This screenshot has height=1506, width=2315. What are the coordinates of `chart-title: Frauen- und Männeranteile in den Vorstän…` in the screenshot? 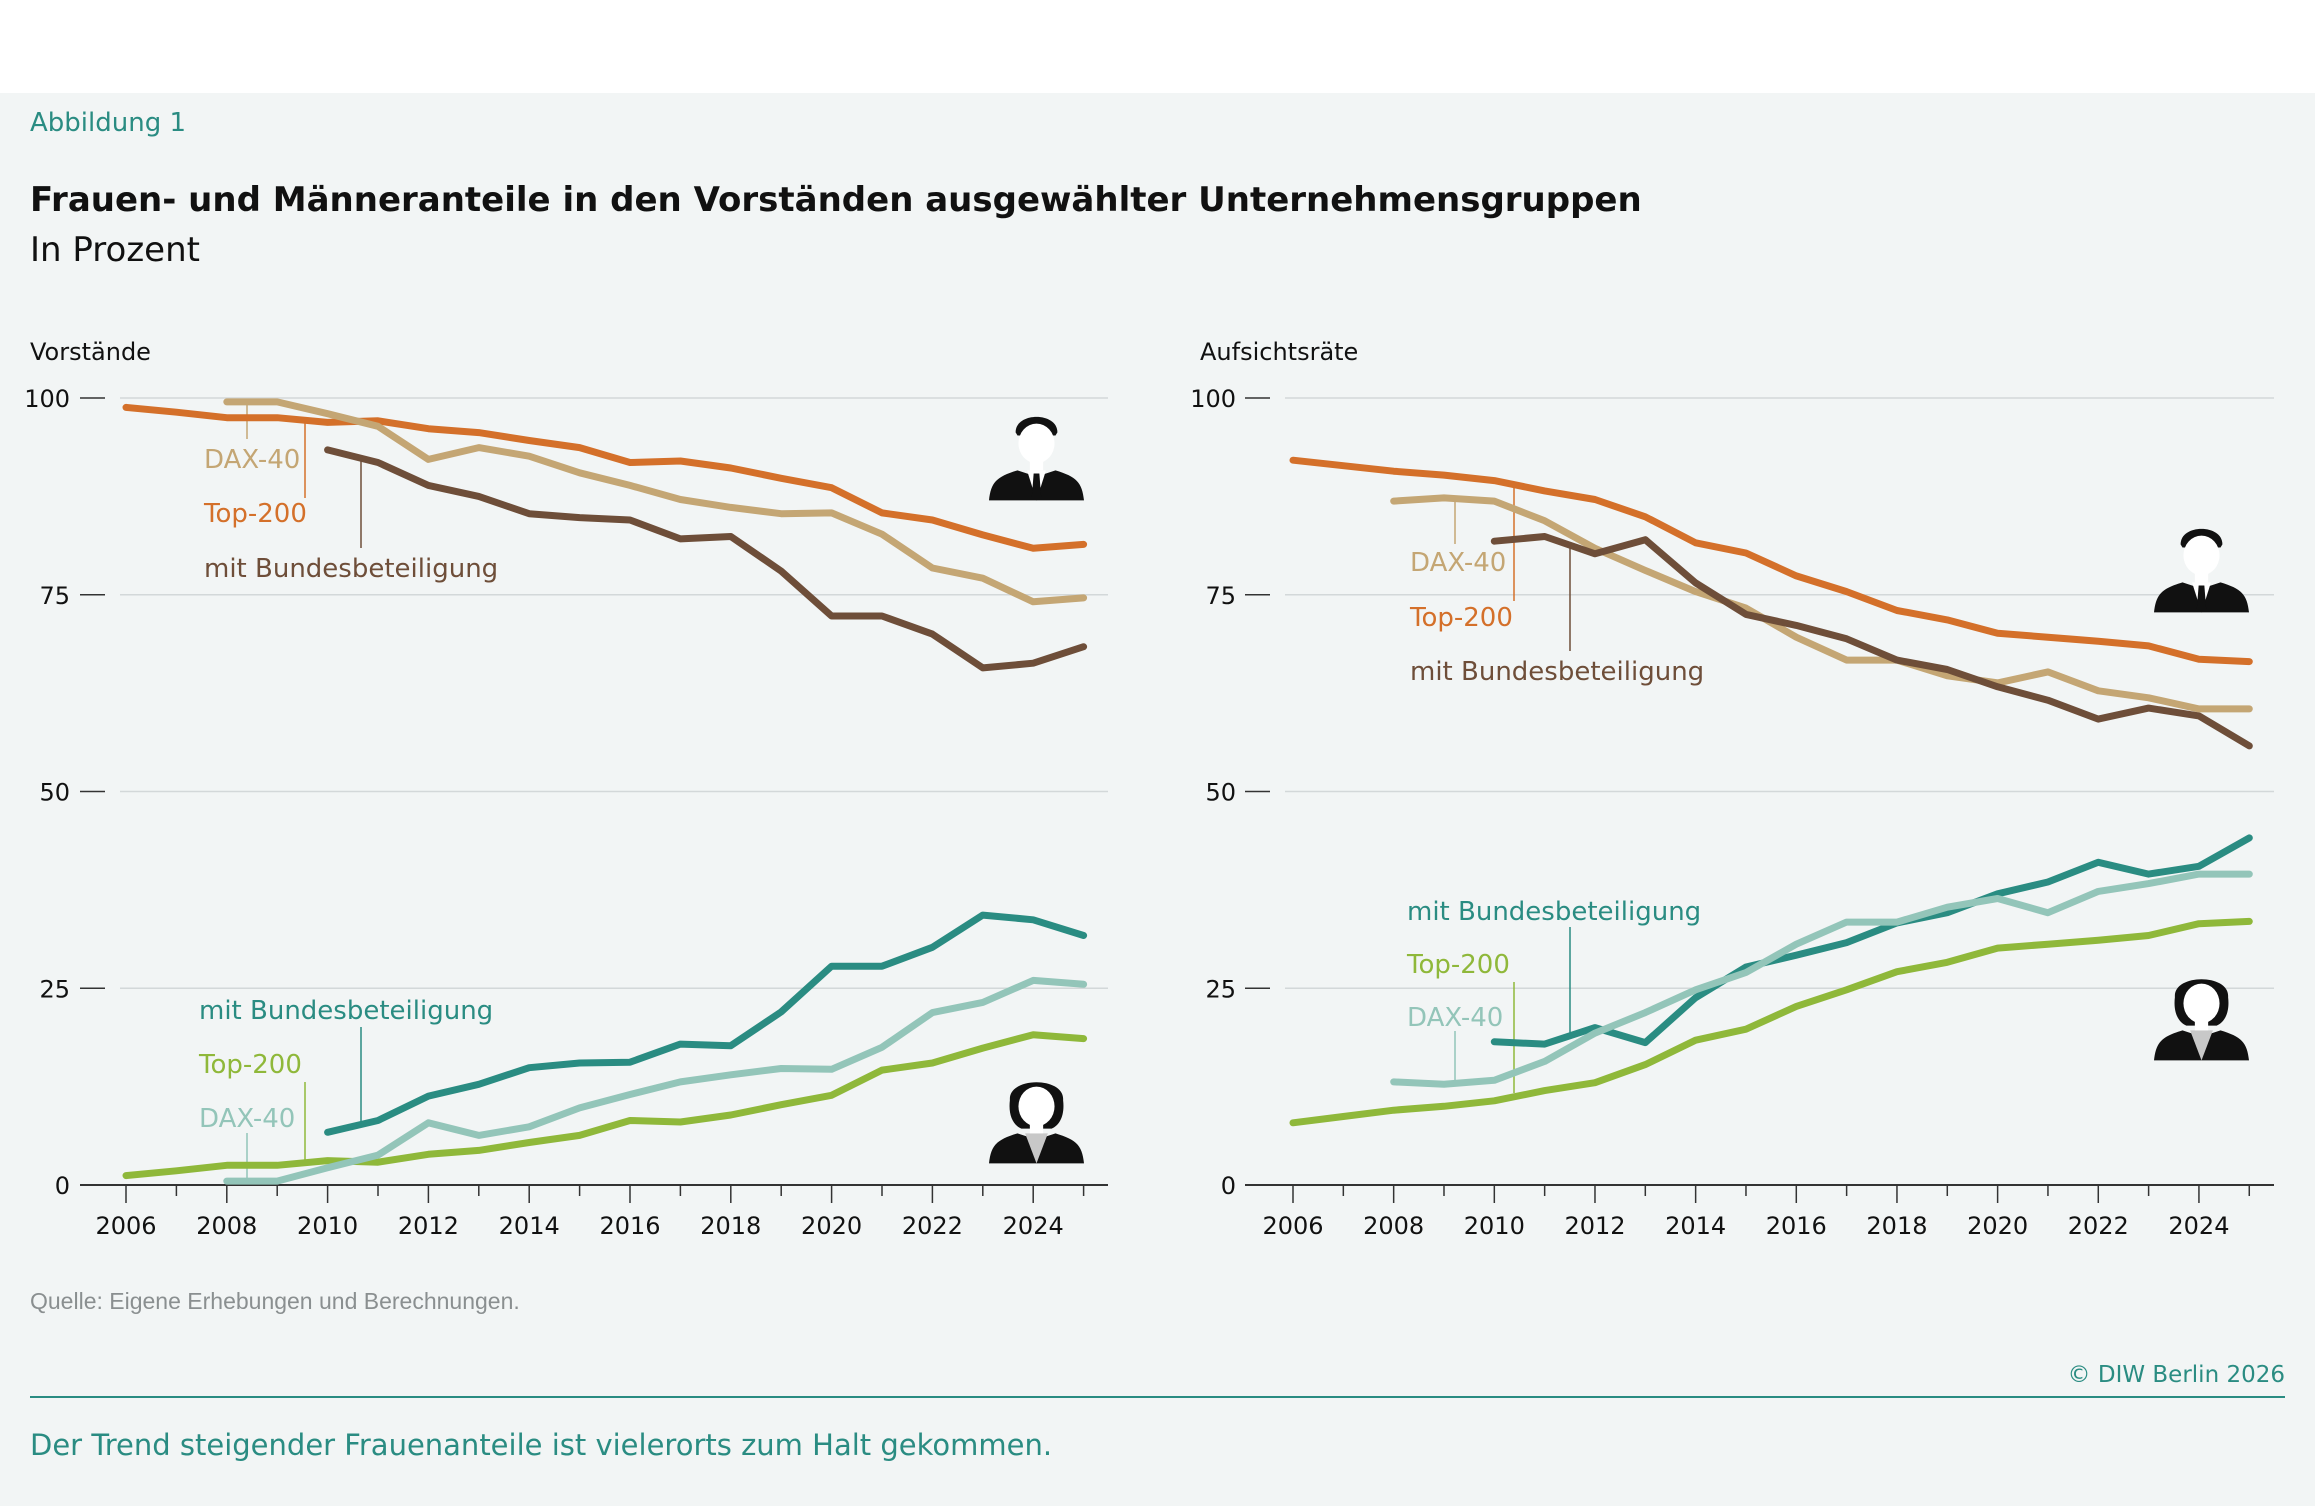 It's located at (836, 200).